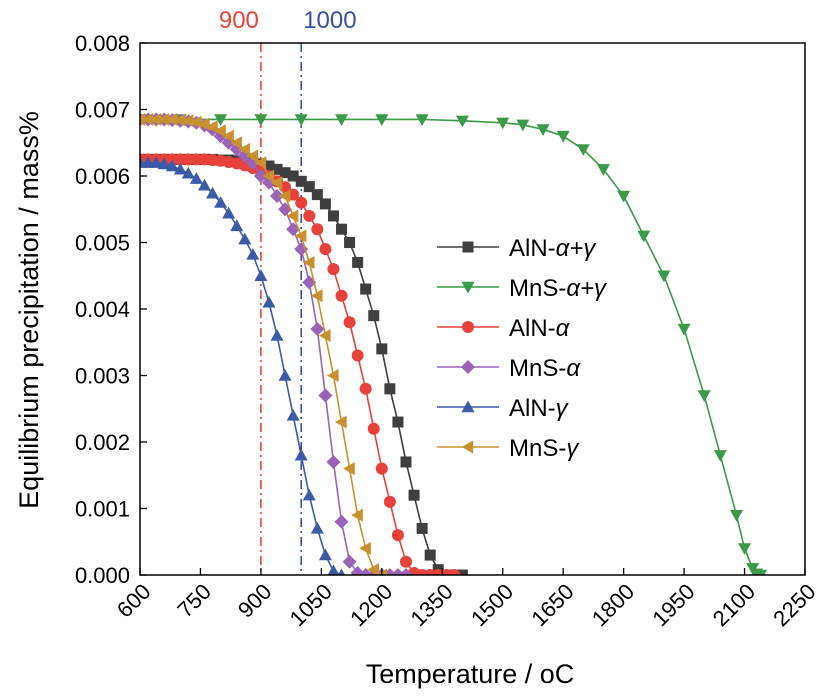  Describe the element at coordinates (734, 605) in the screenshot. I see `x-tick-label-10: 2100` at that location.